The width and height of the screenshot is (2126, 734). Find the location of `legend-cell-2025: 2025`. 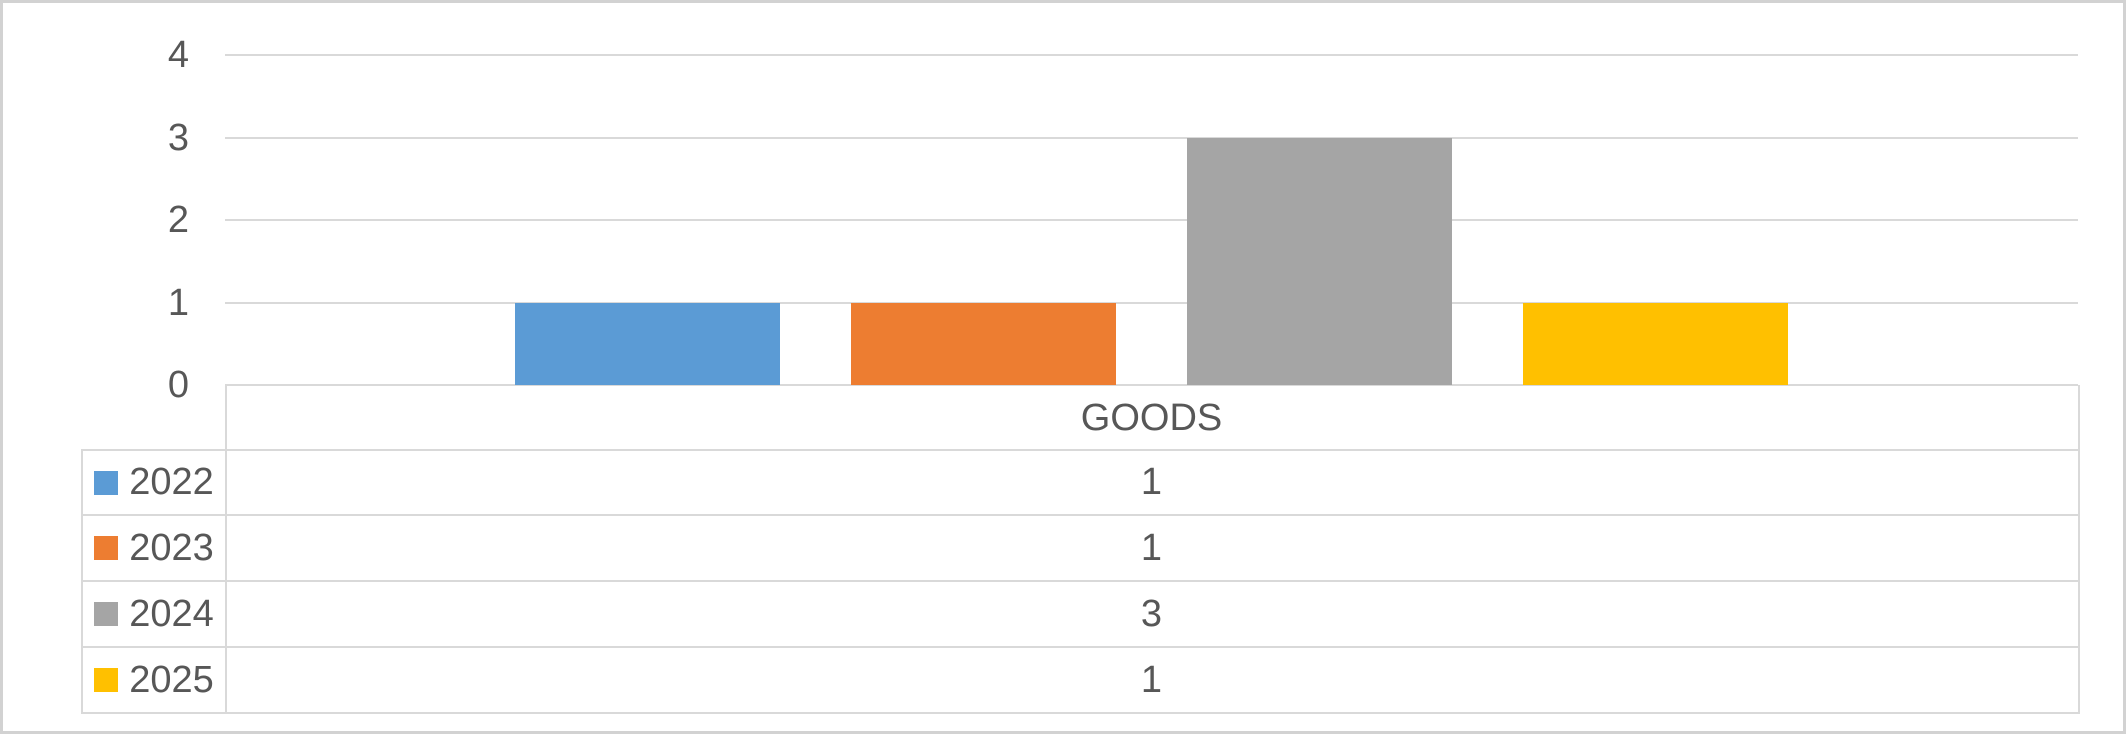

legend-cell-2025: 2025 is located at coordinates (154, 680).